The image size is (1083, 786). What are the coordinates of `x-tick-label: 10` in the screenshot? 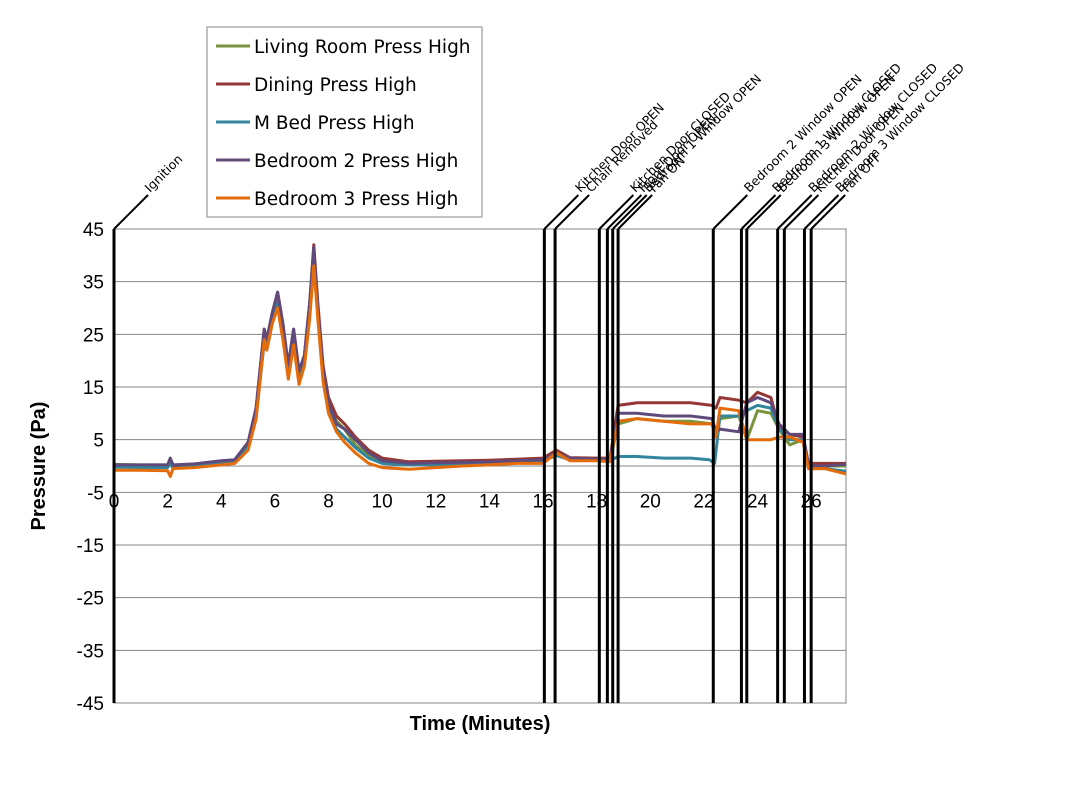 It's located at (382, 501).